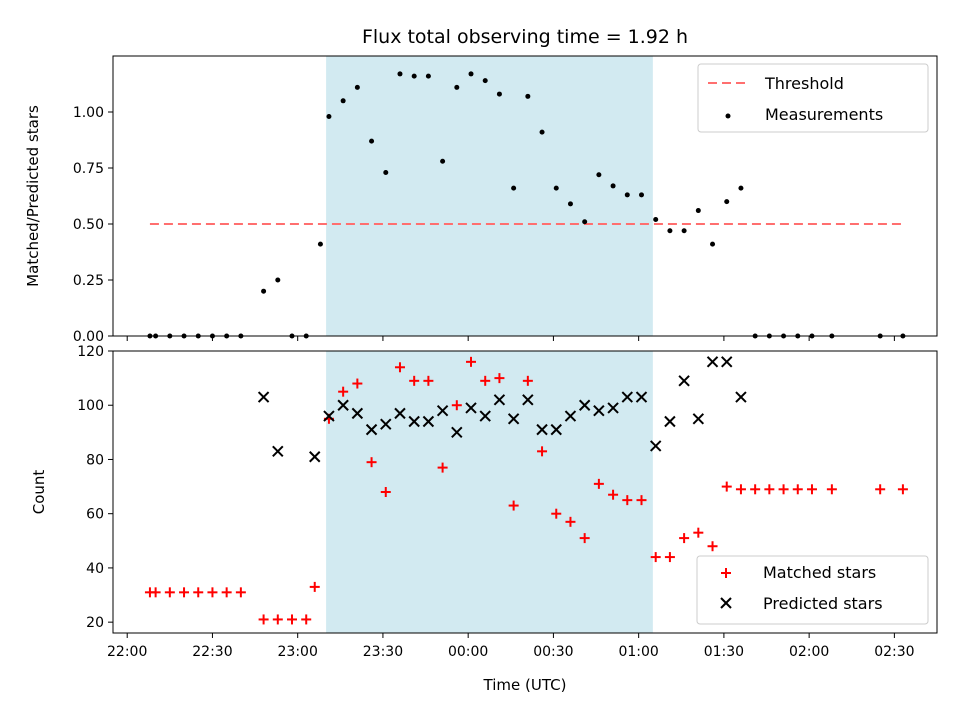  Describe the element at coordinates (298, 652) in the screenshot. I see `x-tick-label: 23:00` at that location.